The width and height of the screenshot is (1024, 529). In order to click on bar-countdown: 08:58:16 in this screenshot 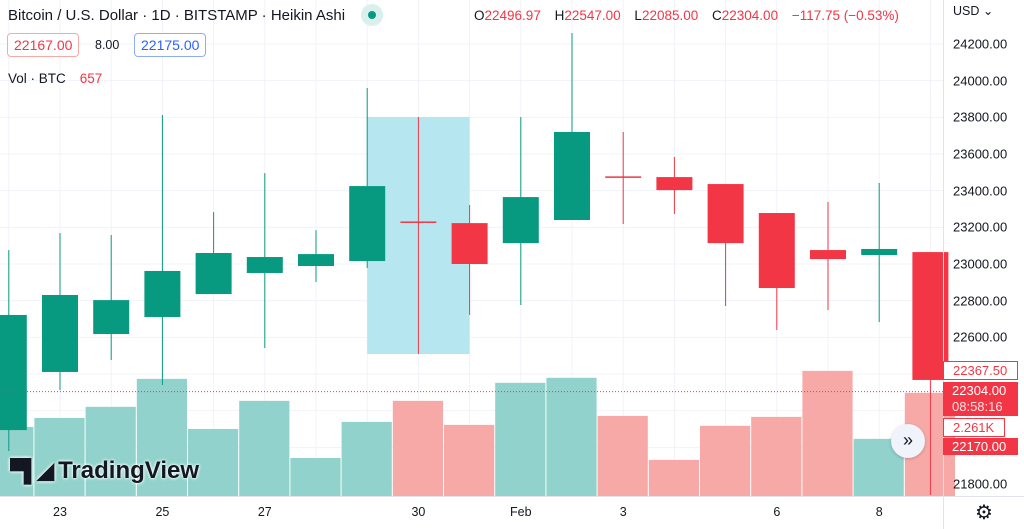, I will do `click(977, 406)`.